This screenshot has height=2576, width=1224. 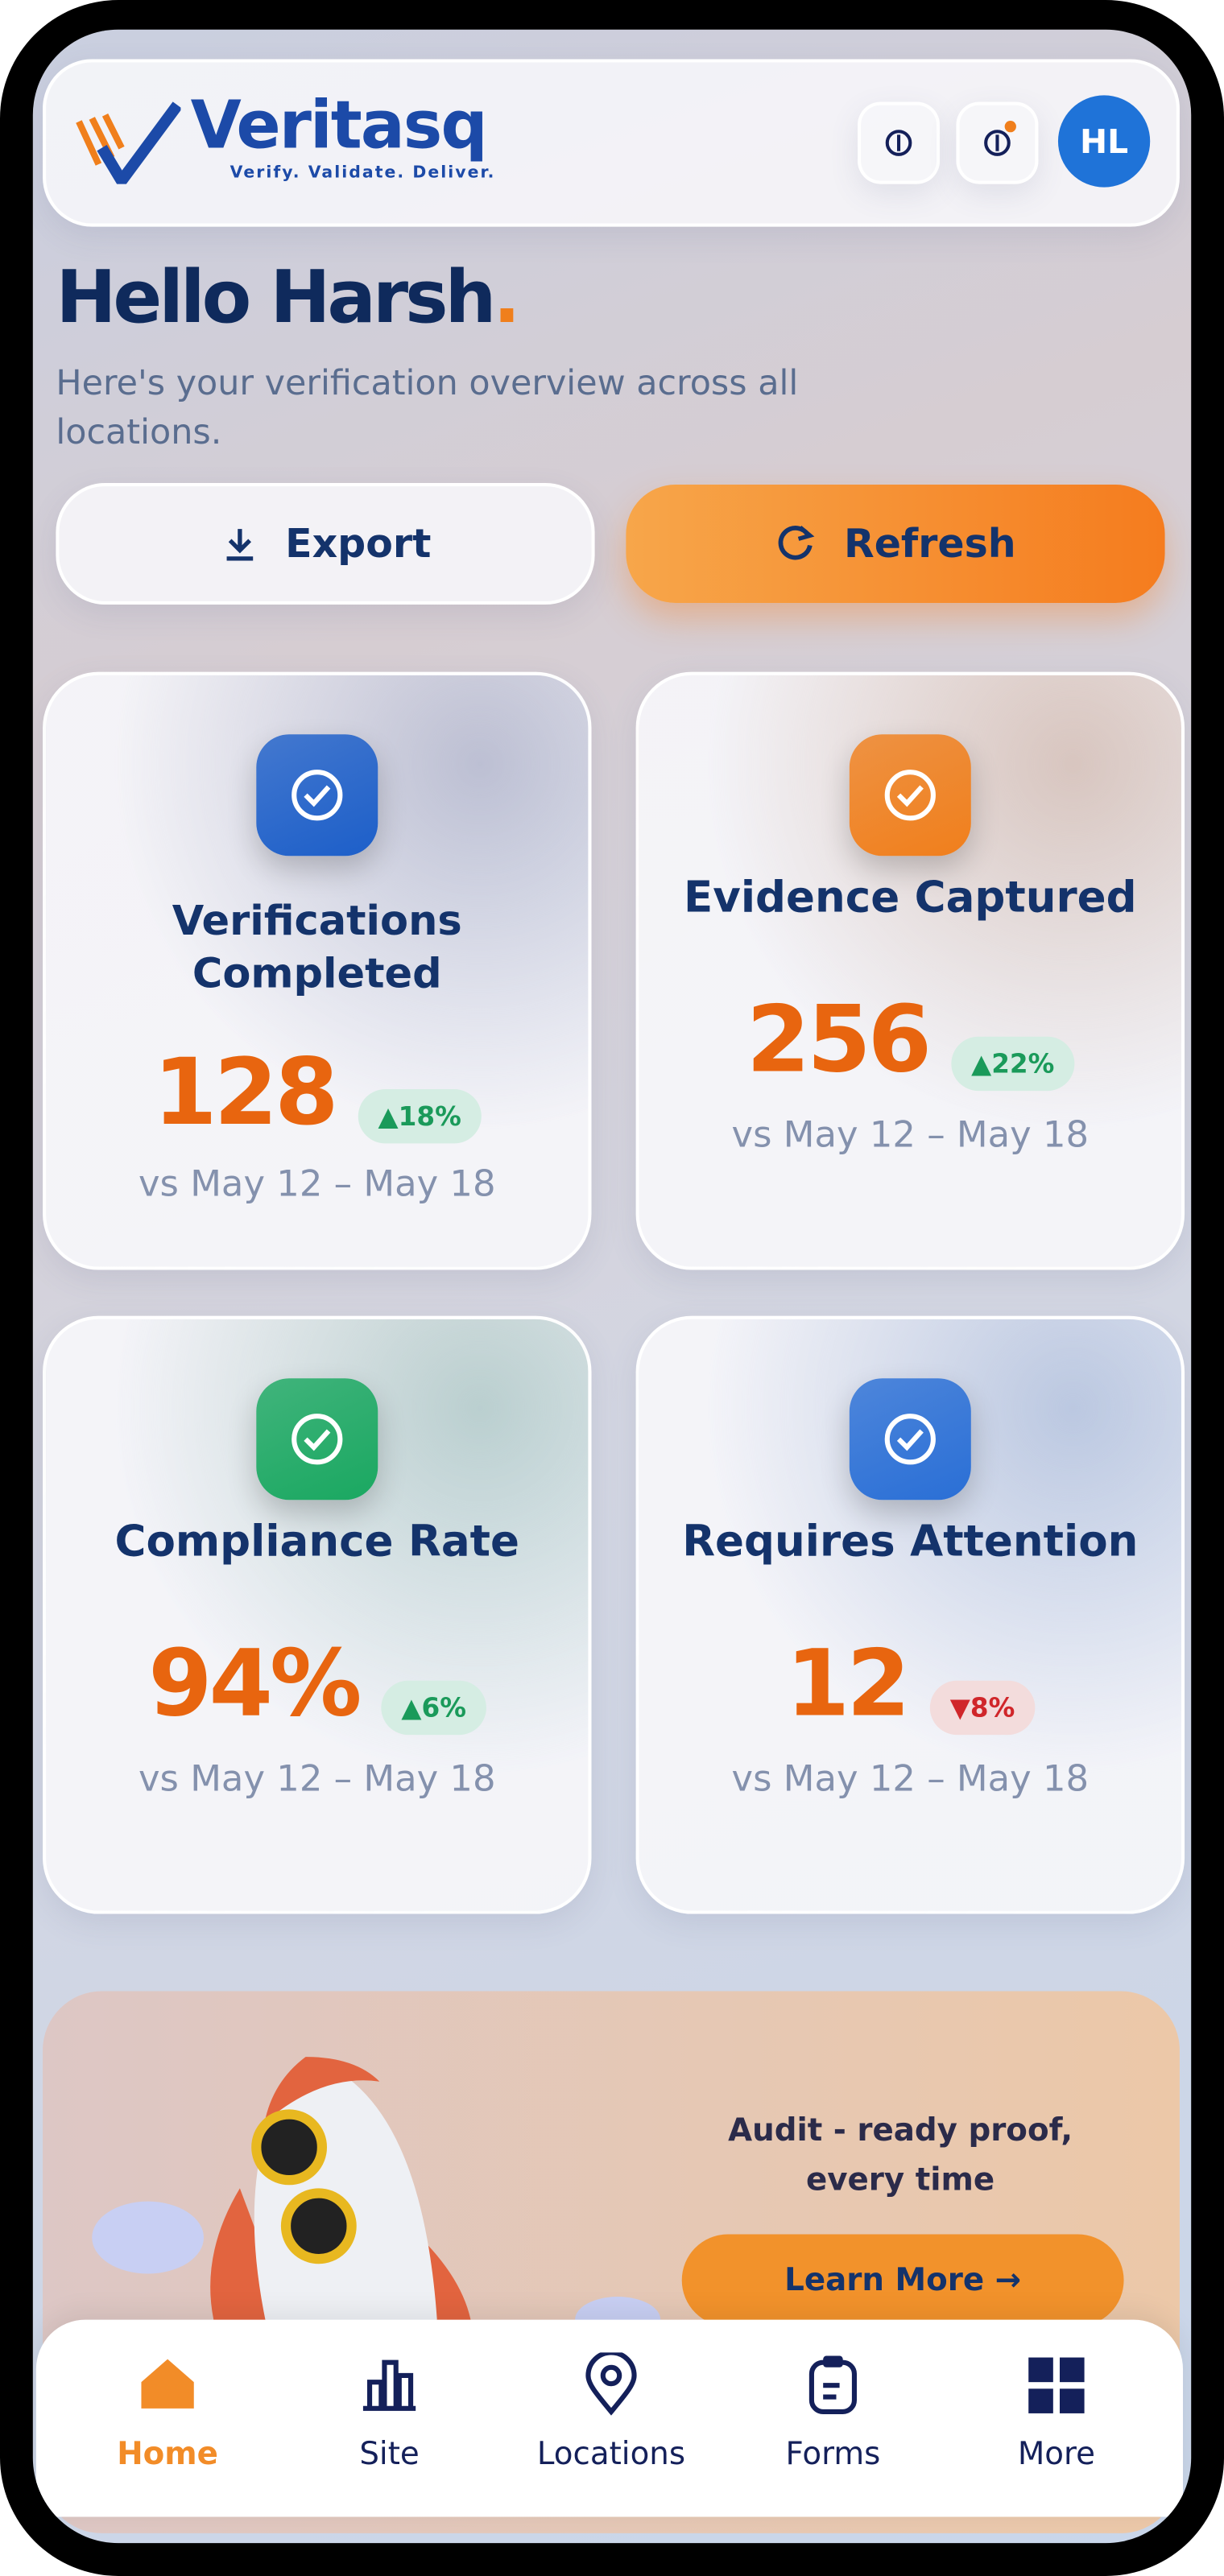 I want to click on nav-label: More, so click(x=1056, y=2454).